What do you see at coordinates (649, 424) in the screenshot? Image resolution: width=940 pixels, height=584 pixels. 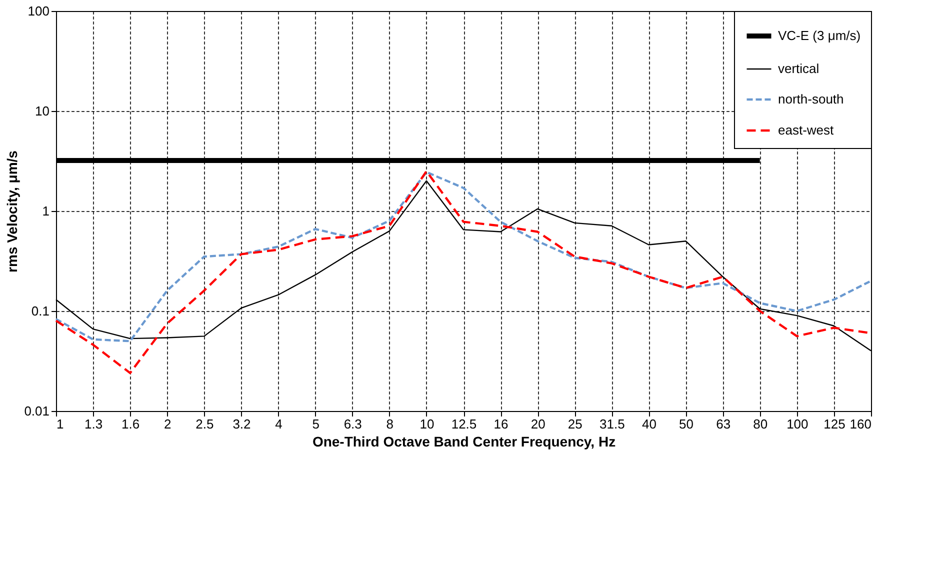 I see `x-tick-label: 40` at bounding box center [649, 424].